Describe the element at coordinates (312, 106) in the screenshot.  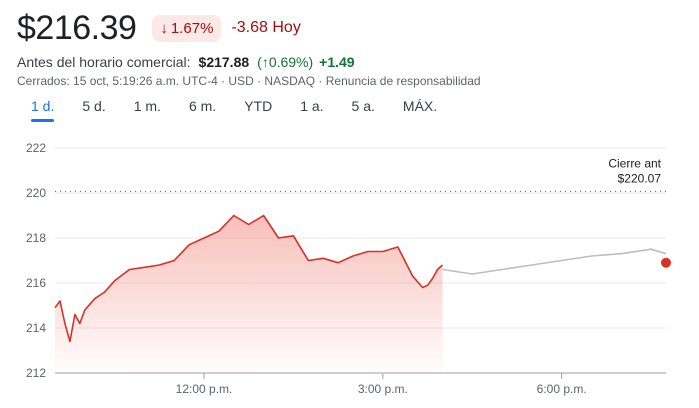
I see `tab-1y: 1 a.` at that location.